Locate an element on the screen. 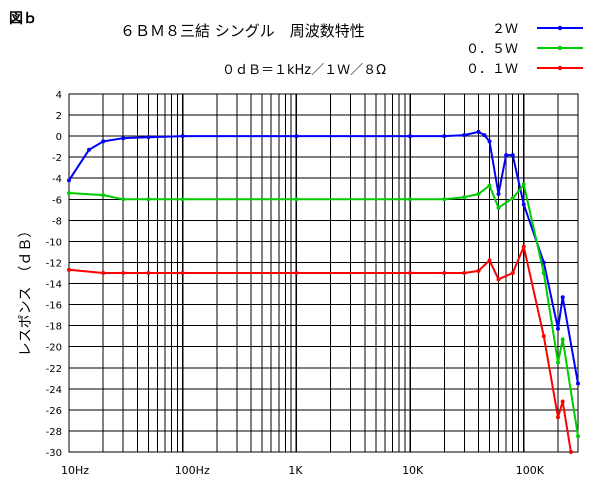  y-axis-title: レスポンス （ｄＢ） is located at coordinates (26, 290).